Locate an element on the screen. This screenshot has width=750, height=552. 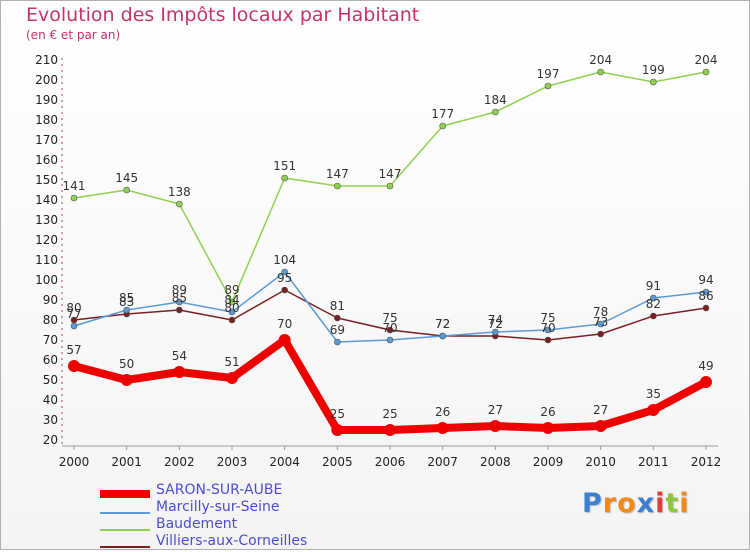
logo-letter: r is located at coordinates (610, 503).